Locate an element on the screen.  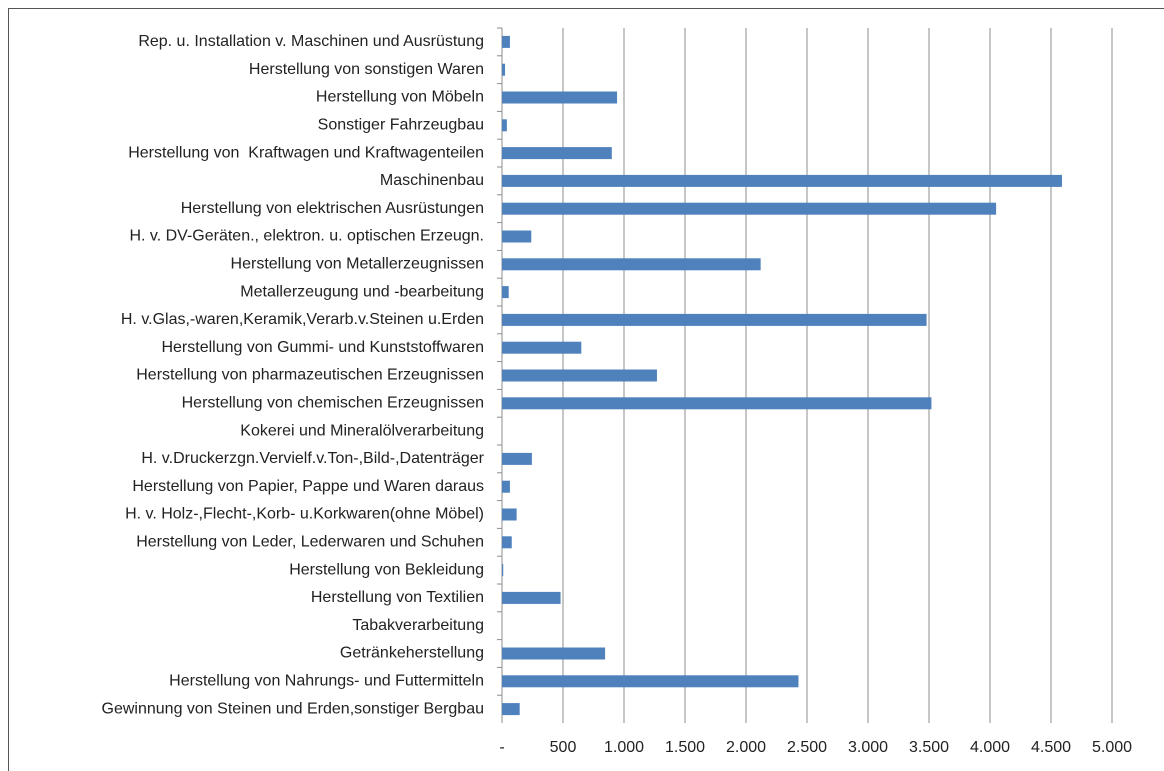
x-tick-label: 4.500 is located at coordinates (1051, 747).